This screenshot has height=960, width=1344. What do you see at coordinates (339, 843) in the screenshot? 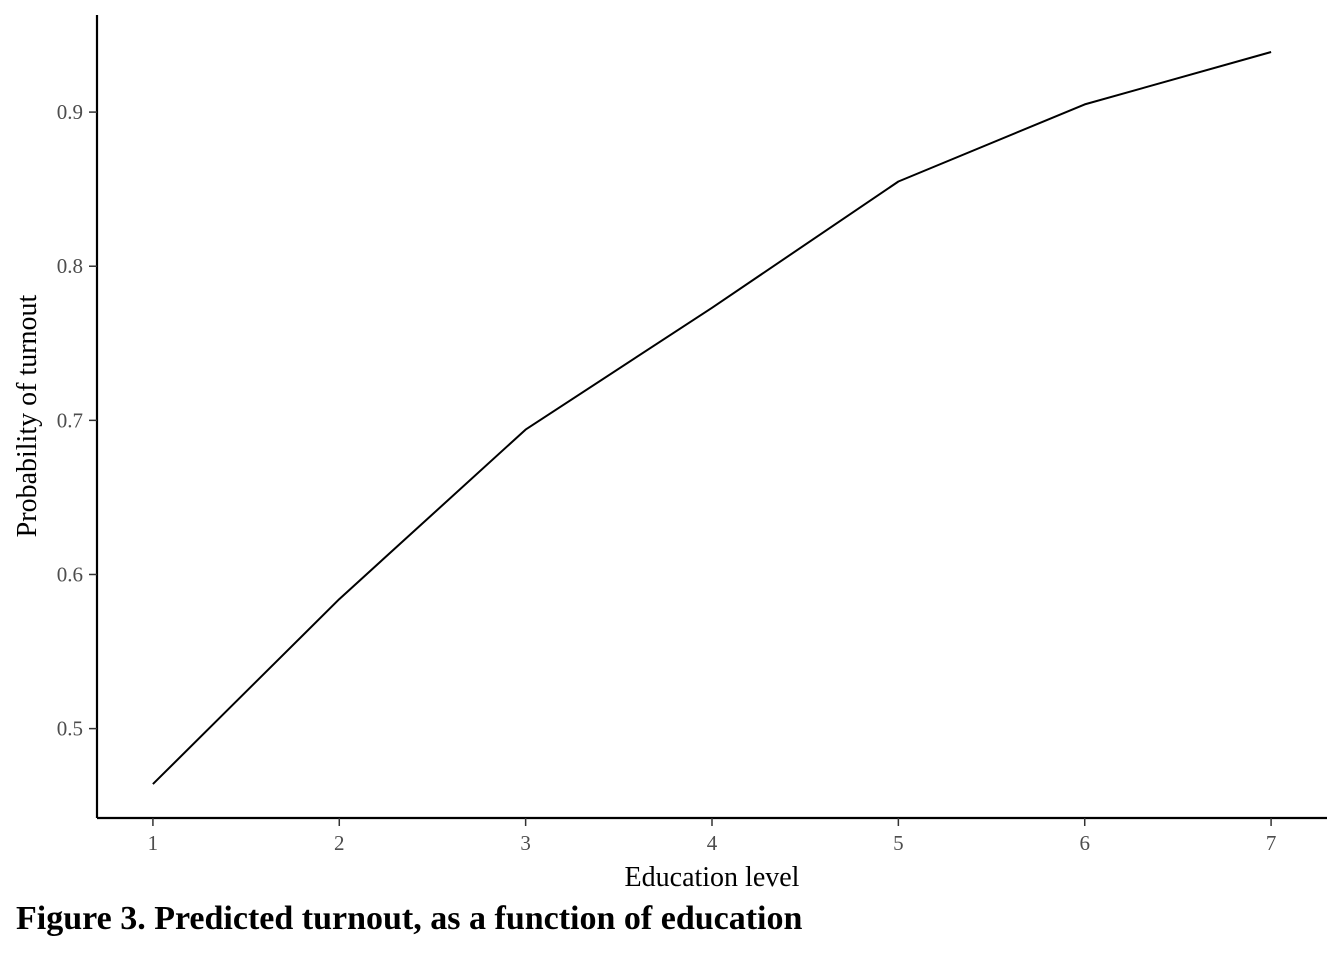
I see `x-tick-label: 2` at bounding box center [339, 843].